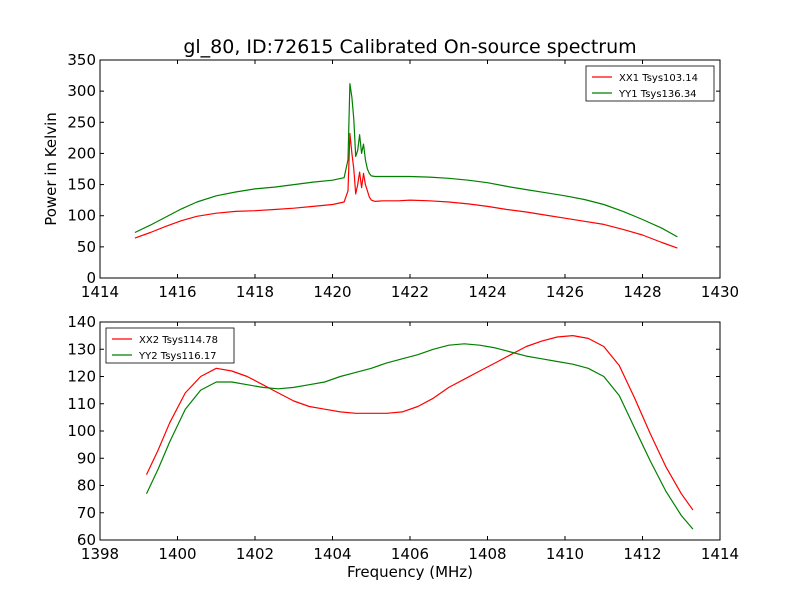  What do you see at coordinates (332, 292) in the screenshot?
I see `top-x-tick-label: 1420` at bounding box center [332, 292].